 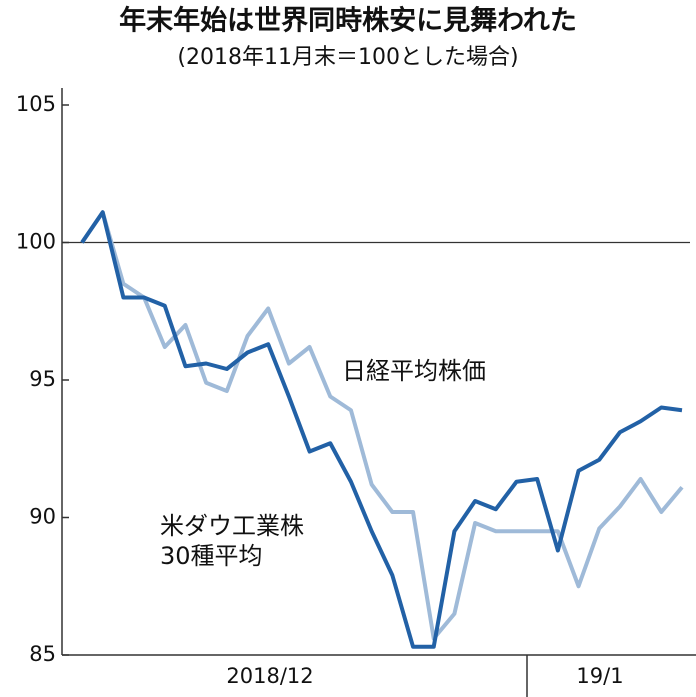 What do you see at coordinates (36, 104) in the screenshot?
I see `y-tick-label: 105` at bounding box center [36, 104].